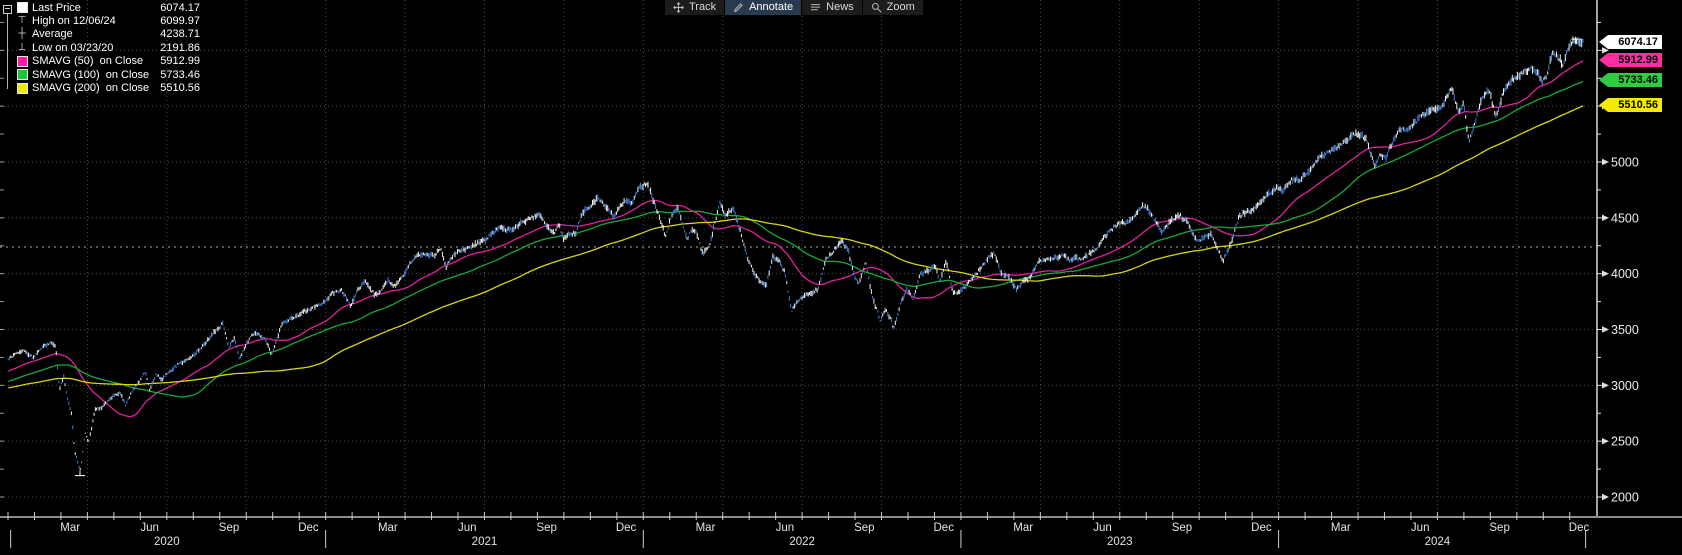 Image resolution: width=1682 pixels, height=555 pixels. I want to click on y-tick-label: 2000, so click(1625, 498).